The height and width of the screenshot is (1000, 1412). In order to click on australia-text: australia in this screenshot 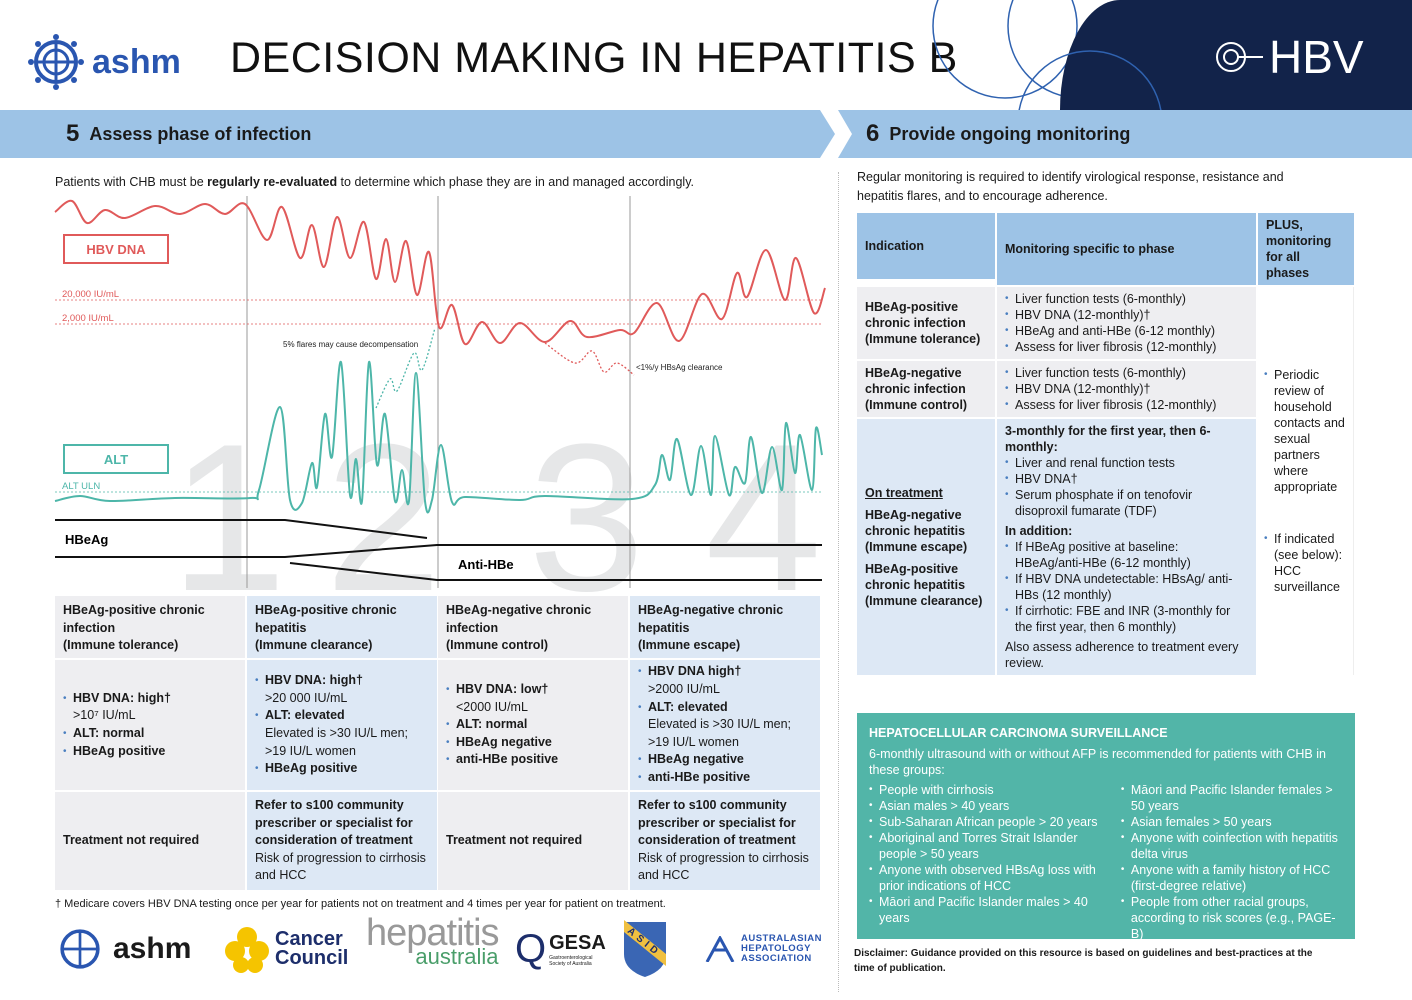, I will do `click(457, 956)`.